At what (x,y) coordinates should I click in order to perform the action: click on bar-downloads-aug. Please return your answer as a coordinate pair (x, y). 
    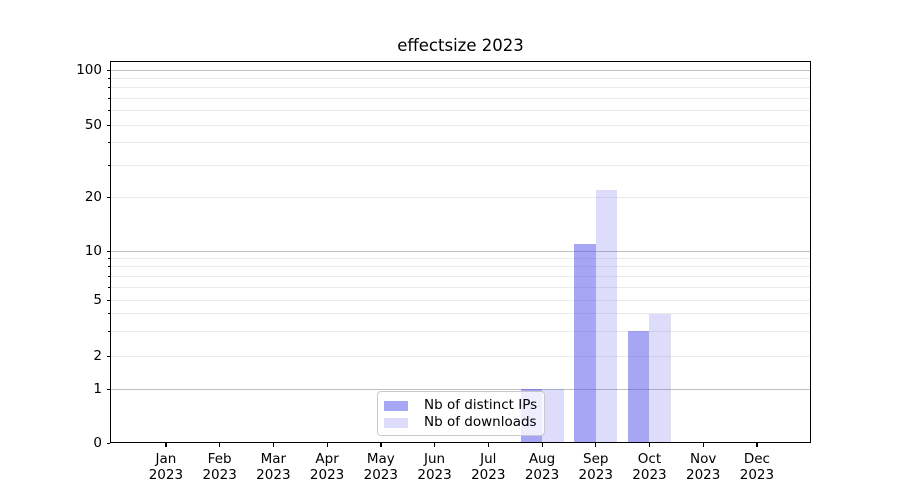
    Looking at the image, I should click on (553, 416).